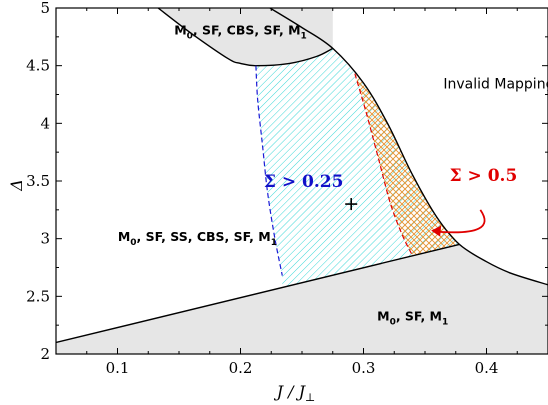 This screenshot has width=548, height=405. I want to click on region-label-top: M0, SF, CBS, SF, M1, so click(240, 32).